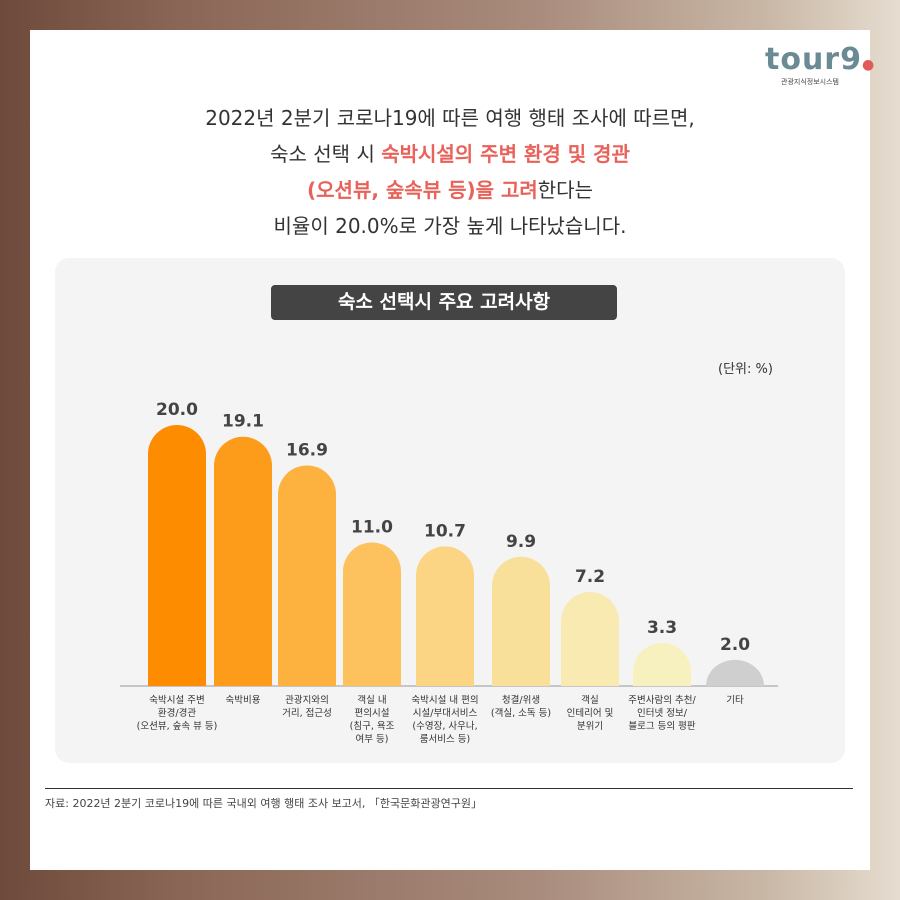 Image resolution: width=900 pixels, height=900 pixels. I want to click on category-label: 블로그 등의 평판, so click(661, 726).